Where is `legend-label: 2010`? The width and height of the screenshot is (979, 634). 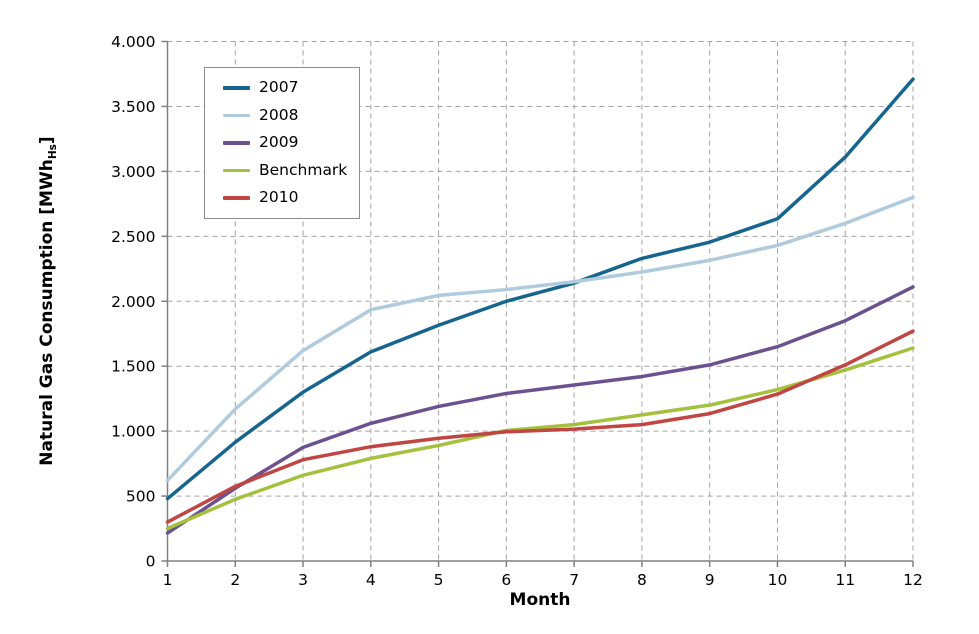
legend-label: 2010 is located at coordinates (279, 197).